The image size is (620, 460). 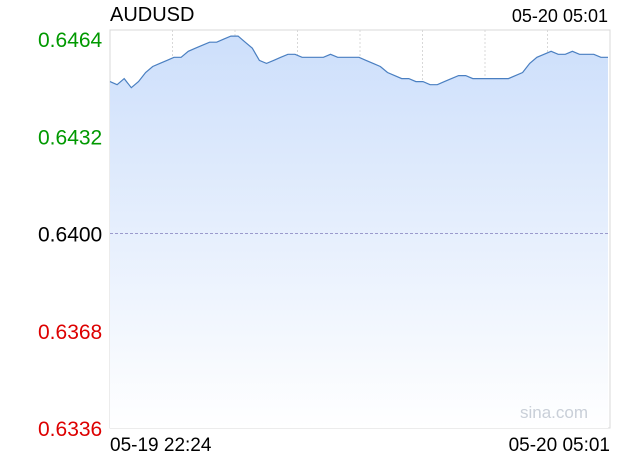 What do you see at coordinates (70, 332) in the screenshot?
I see `y-tick-label: 0.6368` at bounding box center [70, 332].